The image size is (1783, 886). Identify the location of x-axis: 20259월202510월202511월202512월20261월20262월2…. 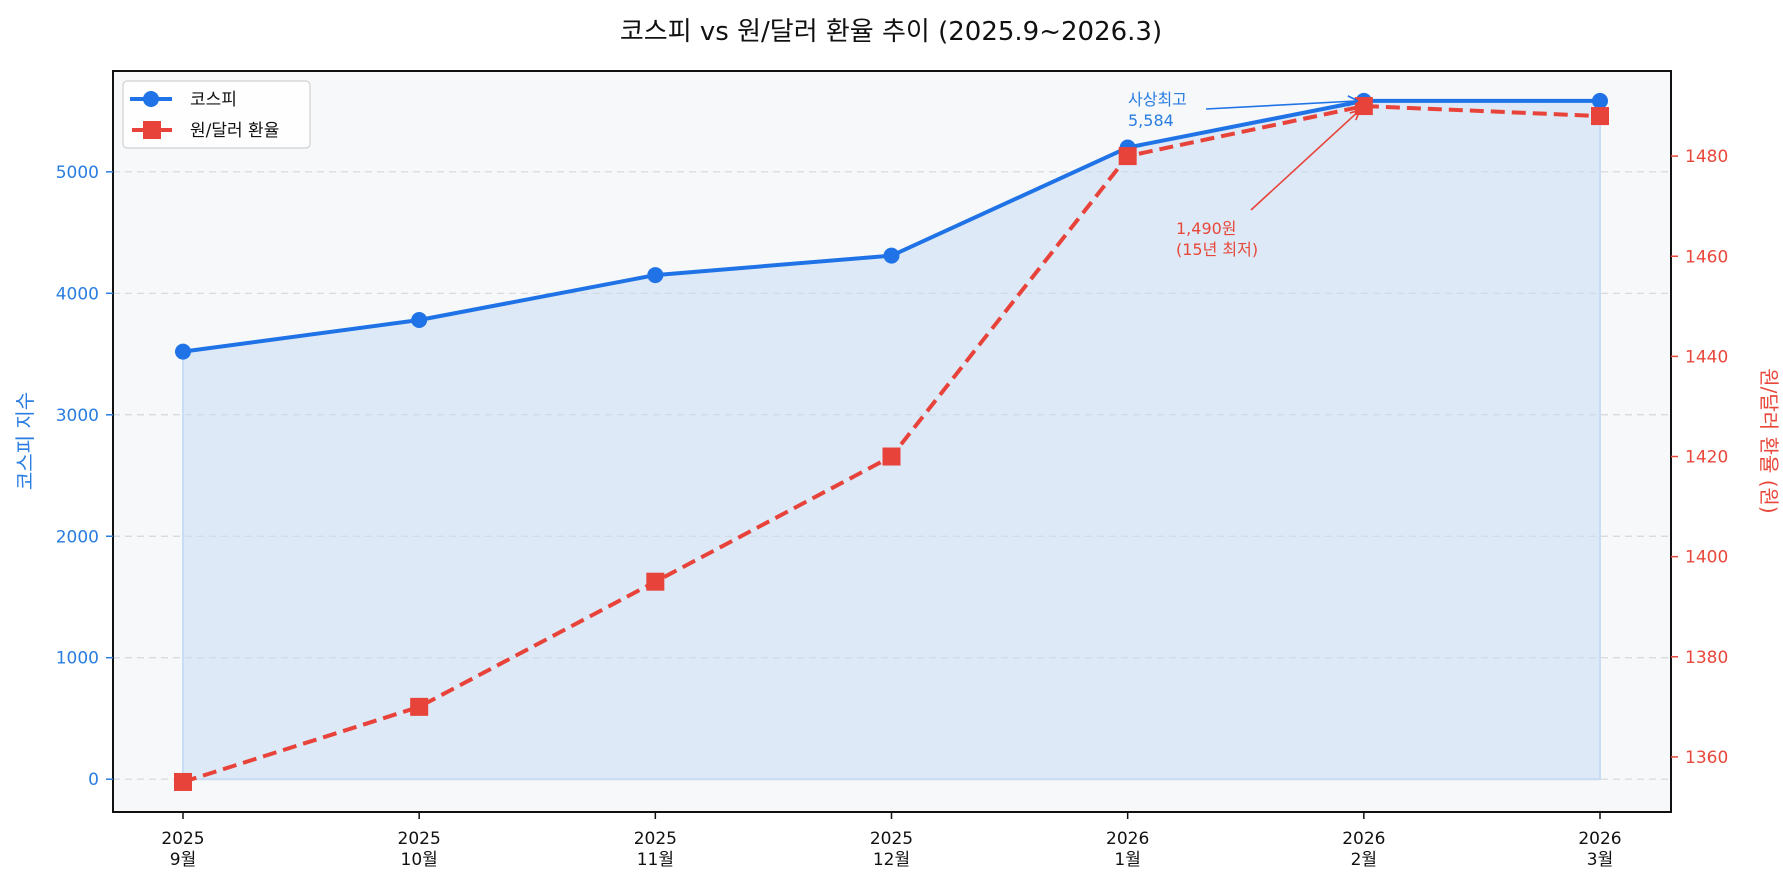
(891, 841).